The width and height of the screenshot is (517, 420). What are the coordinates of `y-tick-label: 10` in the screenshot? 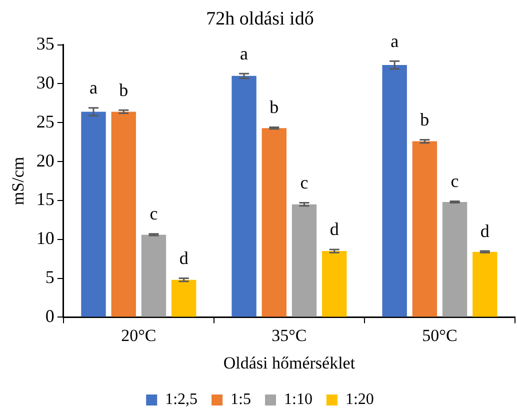 It's located at (45, 238).